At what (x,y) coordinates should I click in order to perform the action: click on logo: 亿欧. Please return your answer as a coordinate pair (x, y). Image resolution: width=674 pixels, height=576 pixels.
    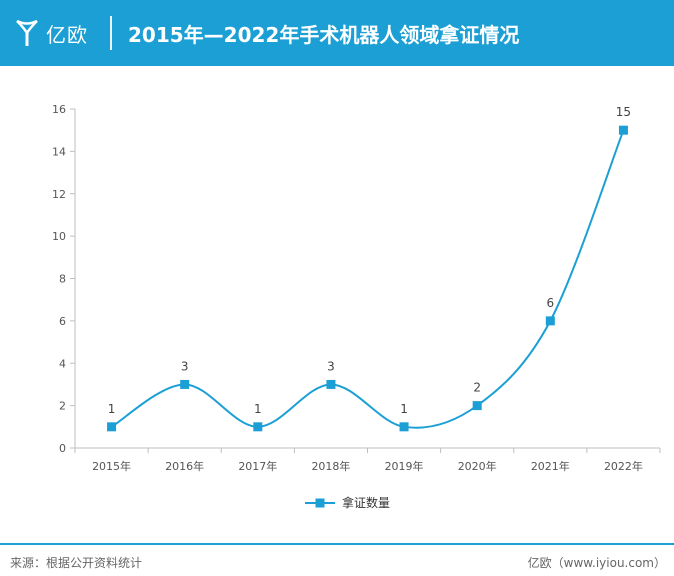
    Looking at the image, I should click on (51, 33).